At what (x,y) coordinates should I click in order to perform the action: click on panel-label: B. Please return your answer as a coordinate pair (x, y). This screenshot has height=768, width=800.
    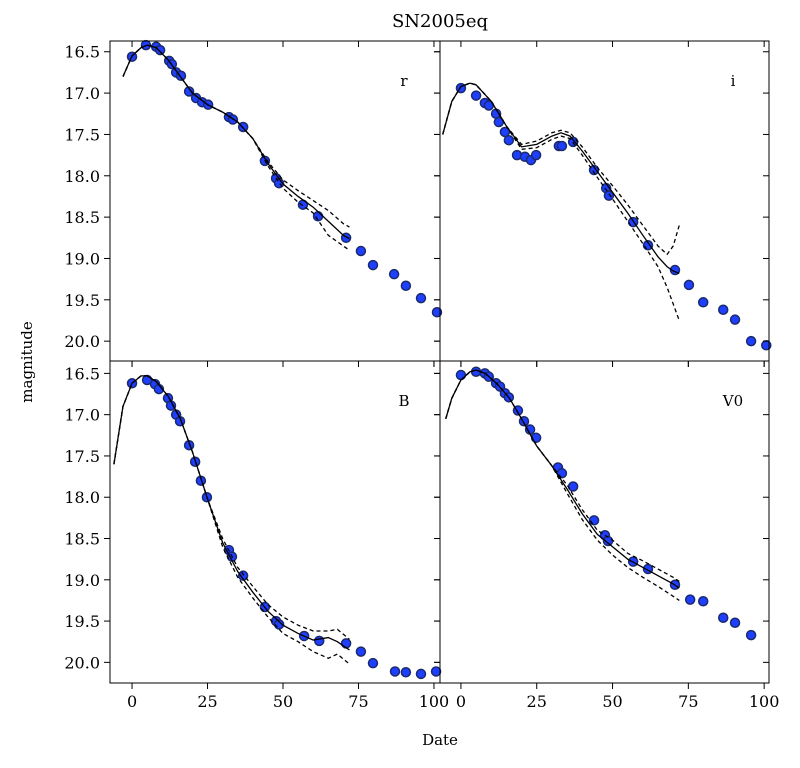
    Looking at the image, I should click on (403, 401).